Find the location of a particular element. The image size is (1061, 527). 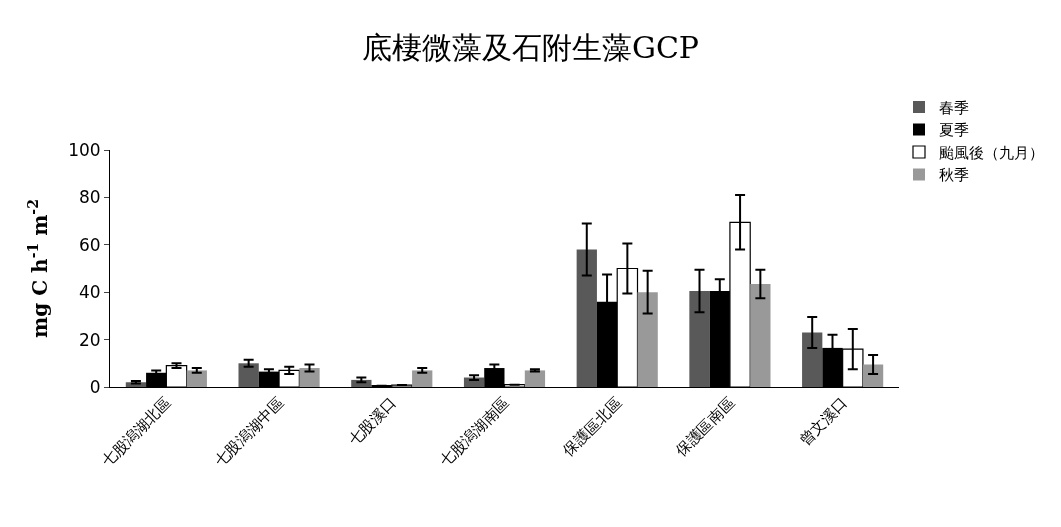

y-tick-label: 20 is located at coordinates (89, 339).